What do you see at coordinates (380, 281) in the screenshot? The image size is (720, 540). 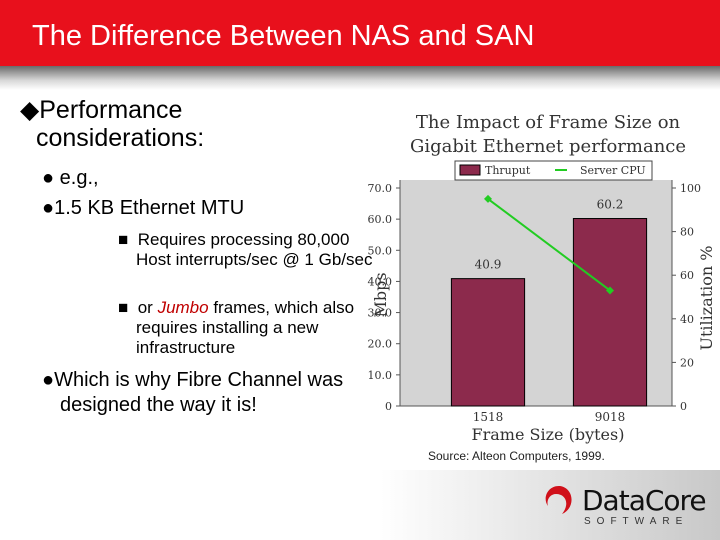 I see `y-tick-label: 40.0` at bounding box center [380, 281].